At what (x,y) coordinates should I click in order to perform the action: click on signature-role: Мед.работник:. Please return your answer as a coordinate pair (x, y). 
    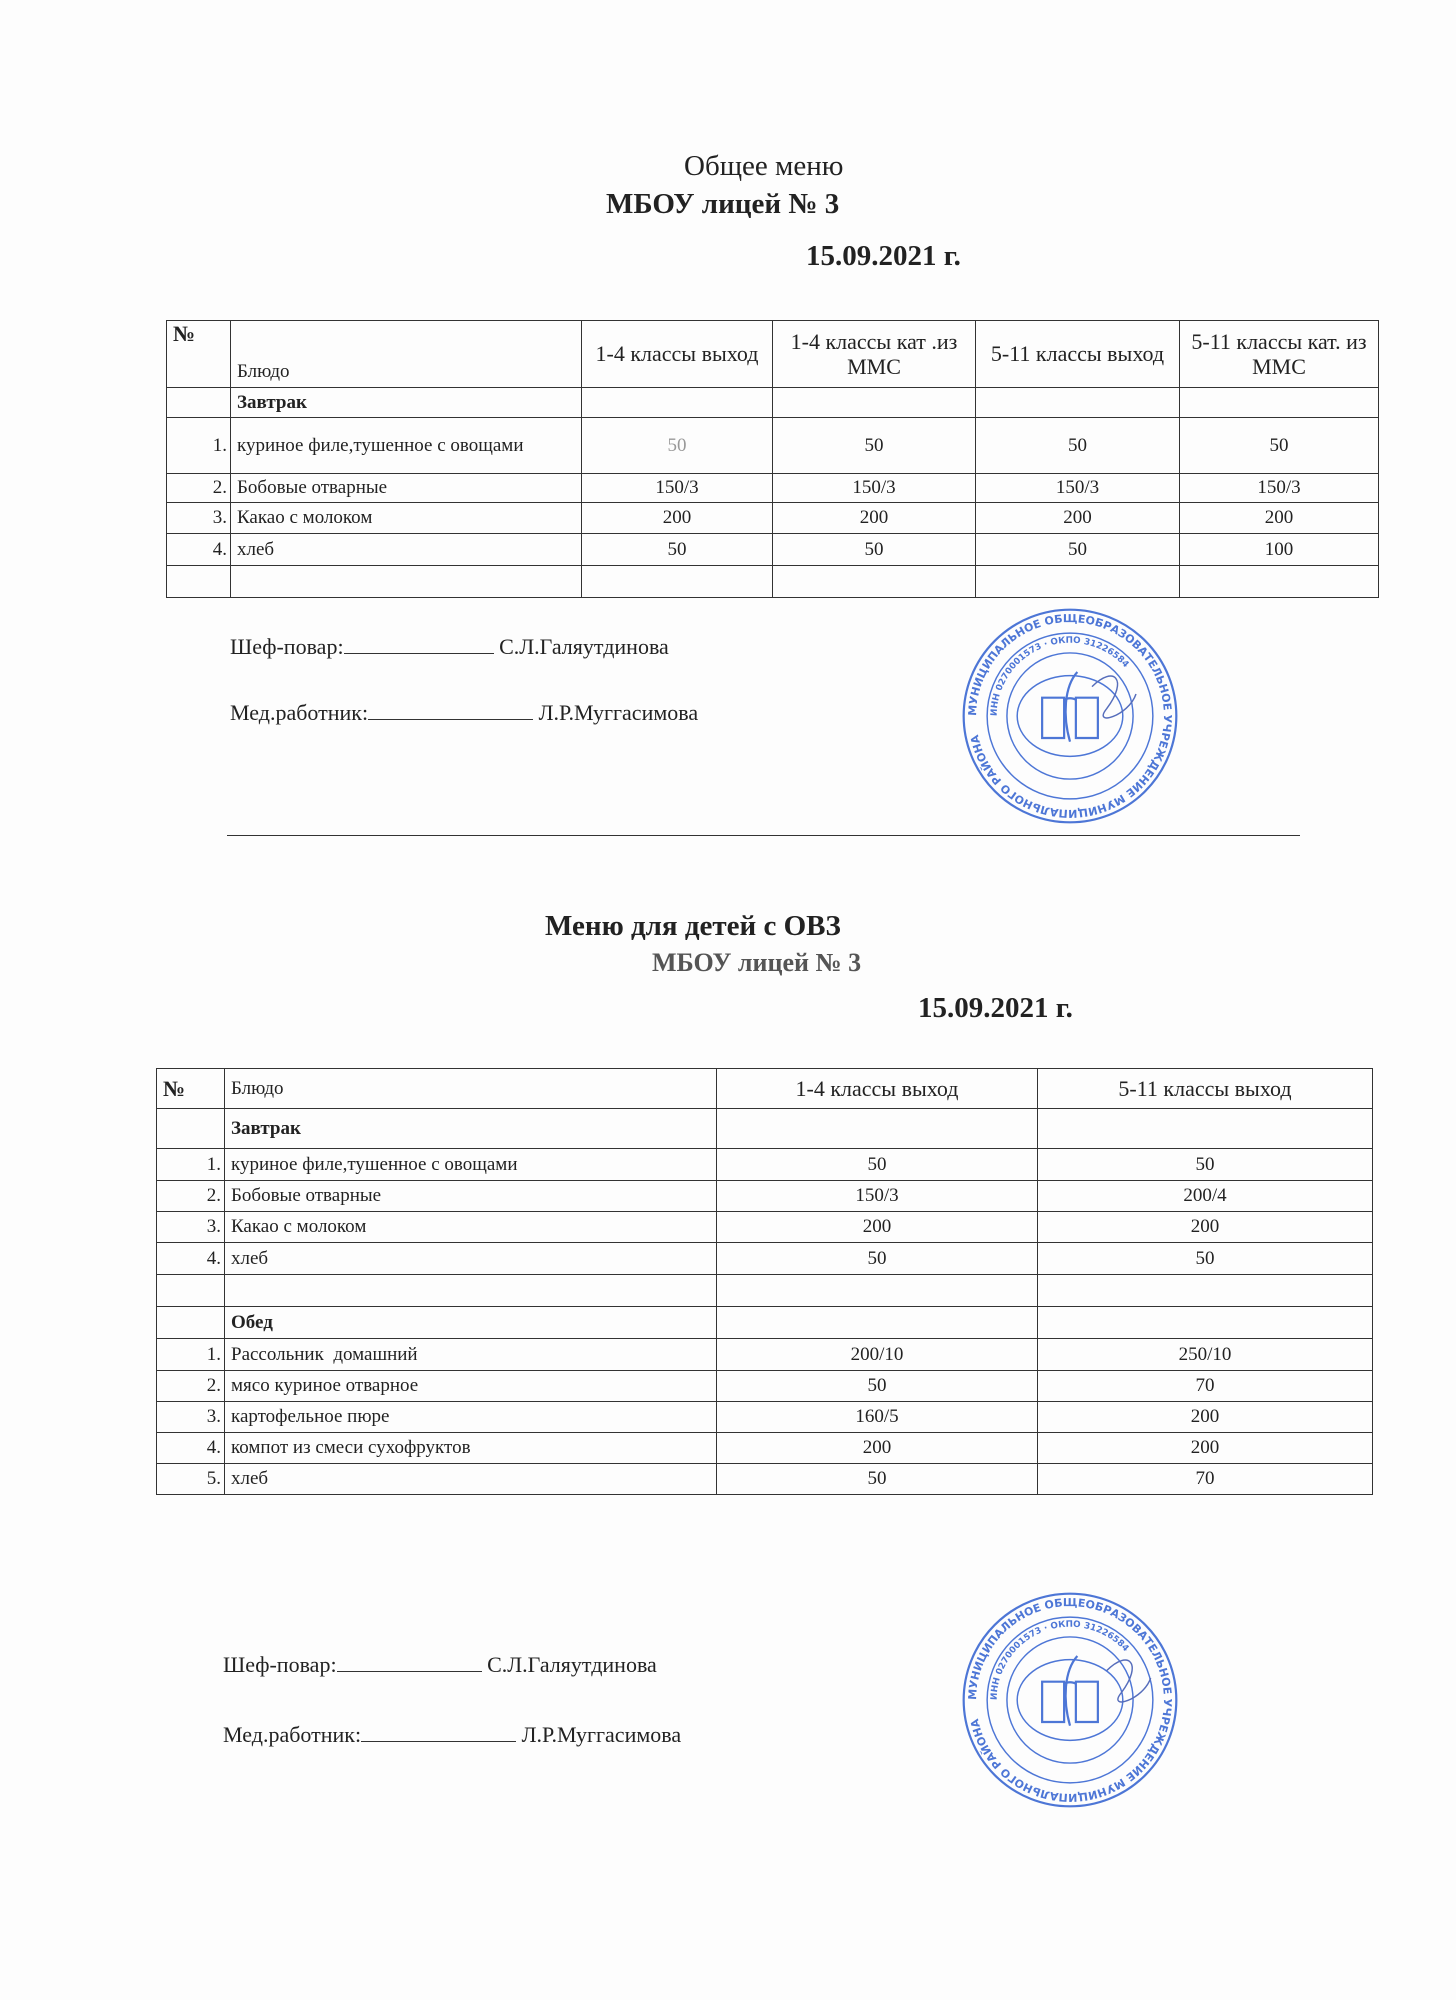
    Looking at the image, I should click on (299, 712).